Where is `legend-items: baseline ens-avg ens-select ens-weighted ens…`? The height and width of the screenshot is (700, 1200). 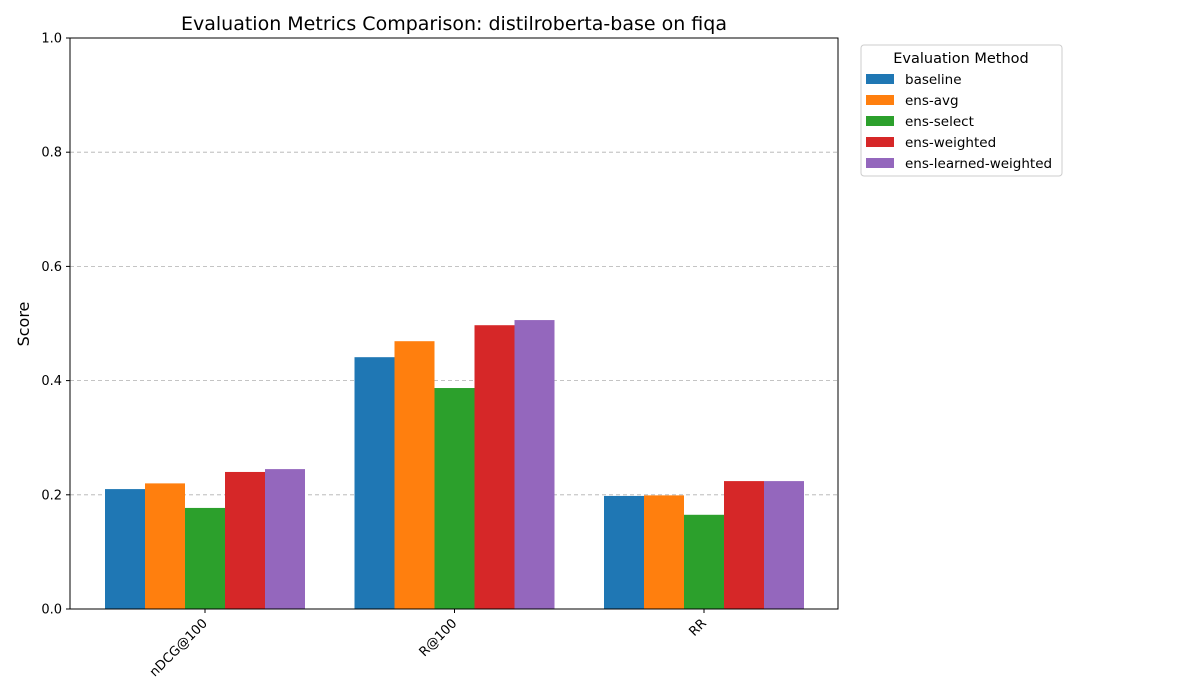 legend-items: baseline ens-avg ens-select ens-weighted ens… is located at coordinates (959, 122).